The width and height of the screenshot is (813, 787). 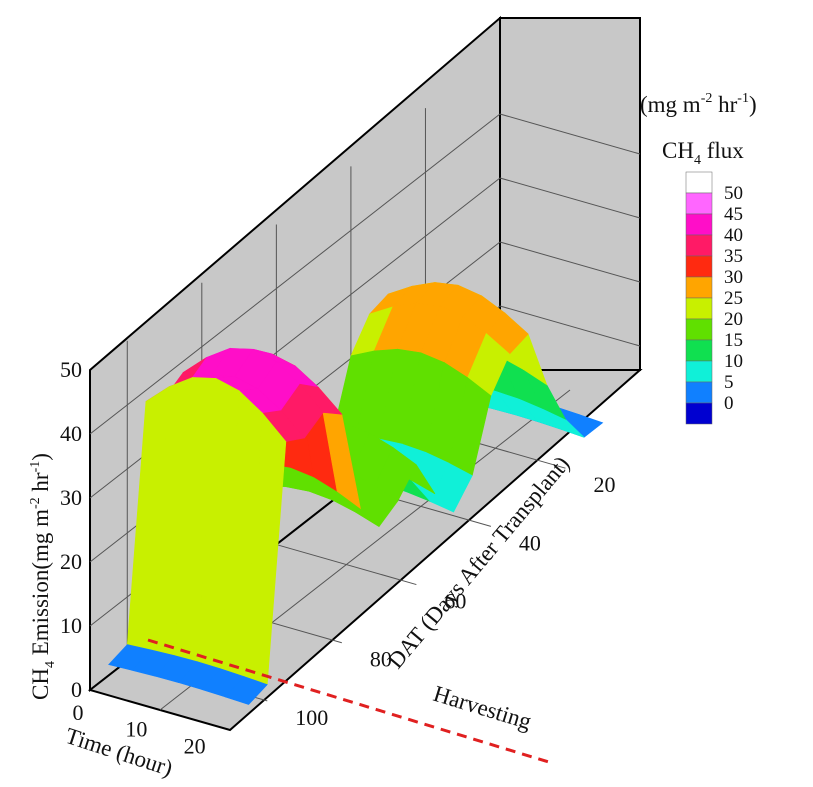 What do you see at coordinates (350, 701) in the screenshot?
I see `harvesting-line` at bounding box center [350, 701].